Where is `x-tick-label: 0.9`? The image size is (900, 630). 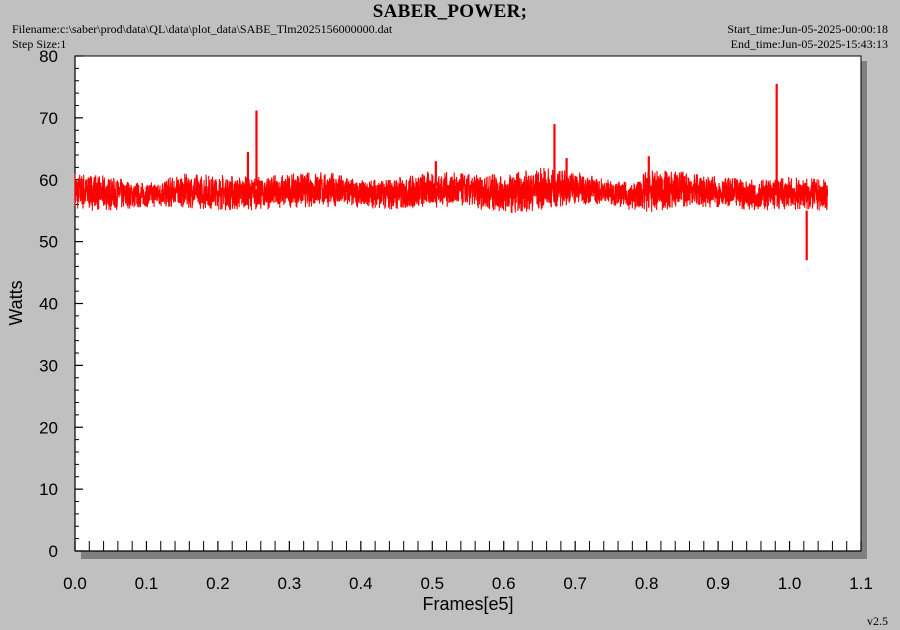 x-tick-label: 0.9 is located at coordinates (718, 583).